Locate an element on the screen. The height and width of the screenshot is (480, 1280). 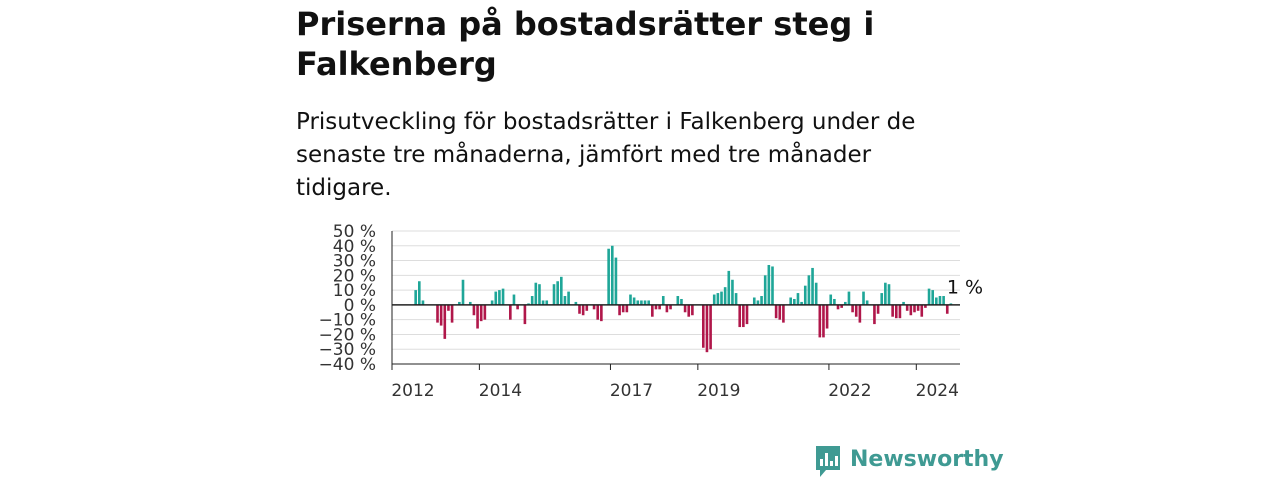
y-tick-label: −30 % is located at coordinates (347, 350).